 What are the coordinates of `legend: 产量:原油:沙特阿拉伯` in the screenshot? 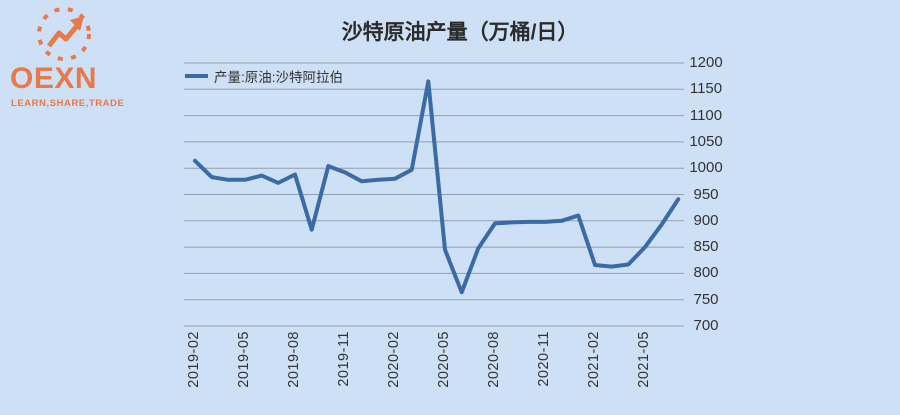 It's located at (264, 76).